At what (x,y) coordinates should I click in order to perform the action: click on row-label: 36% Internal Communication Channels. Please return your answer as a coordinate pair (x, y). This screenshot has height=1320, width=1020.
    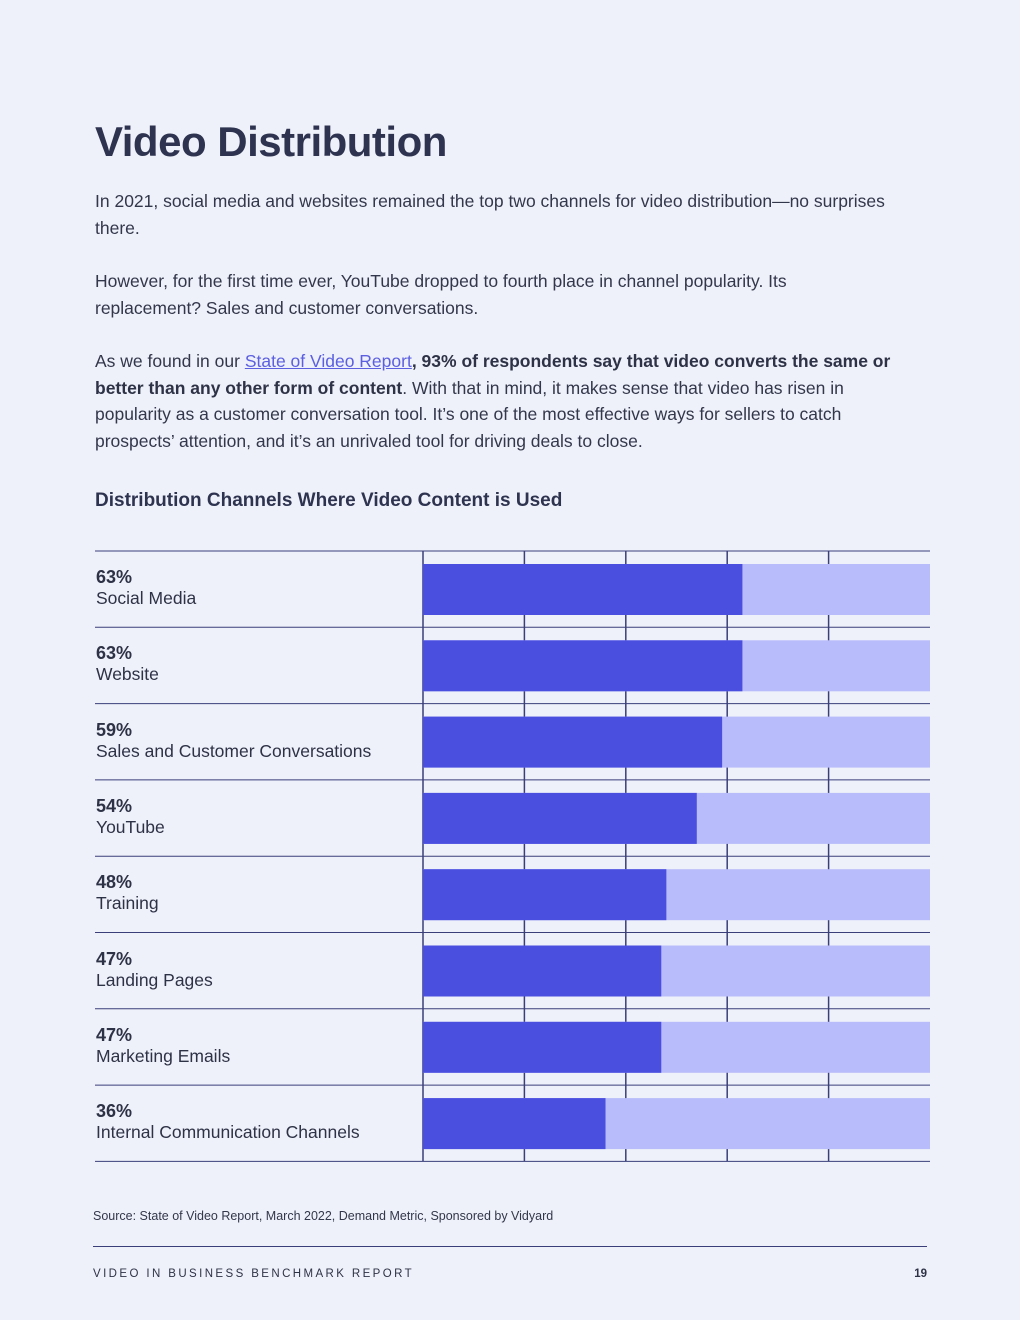
    Looking at the image, I should click on (228, 1122).